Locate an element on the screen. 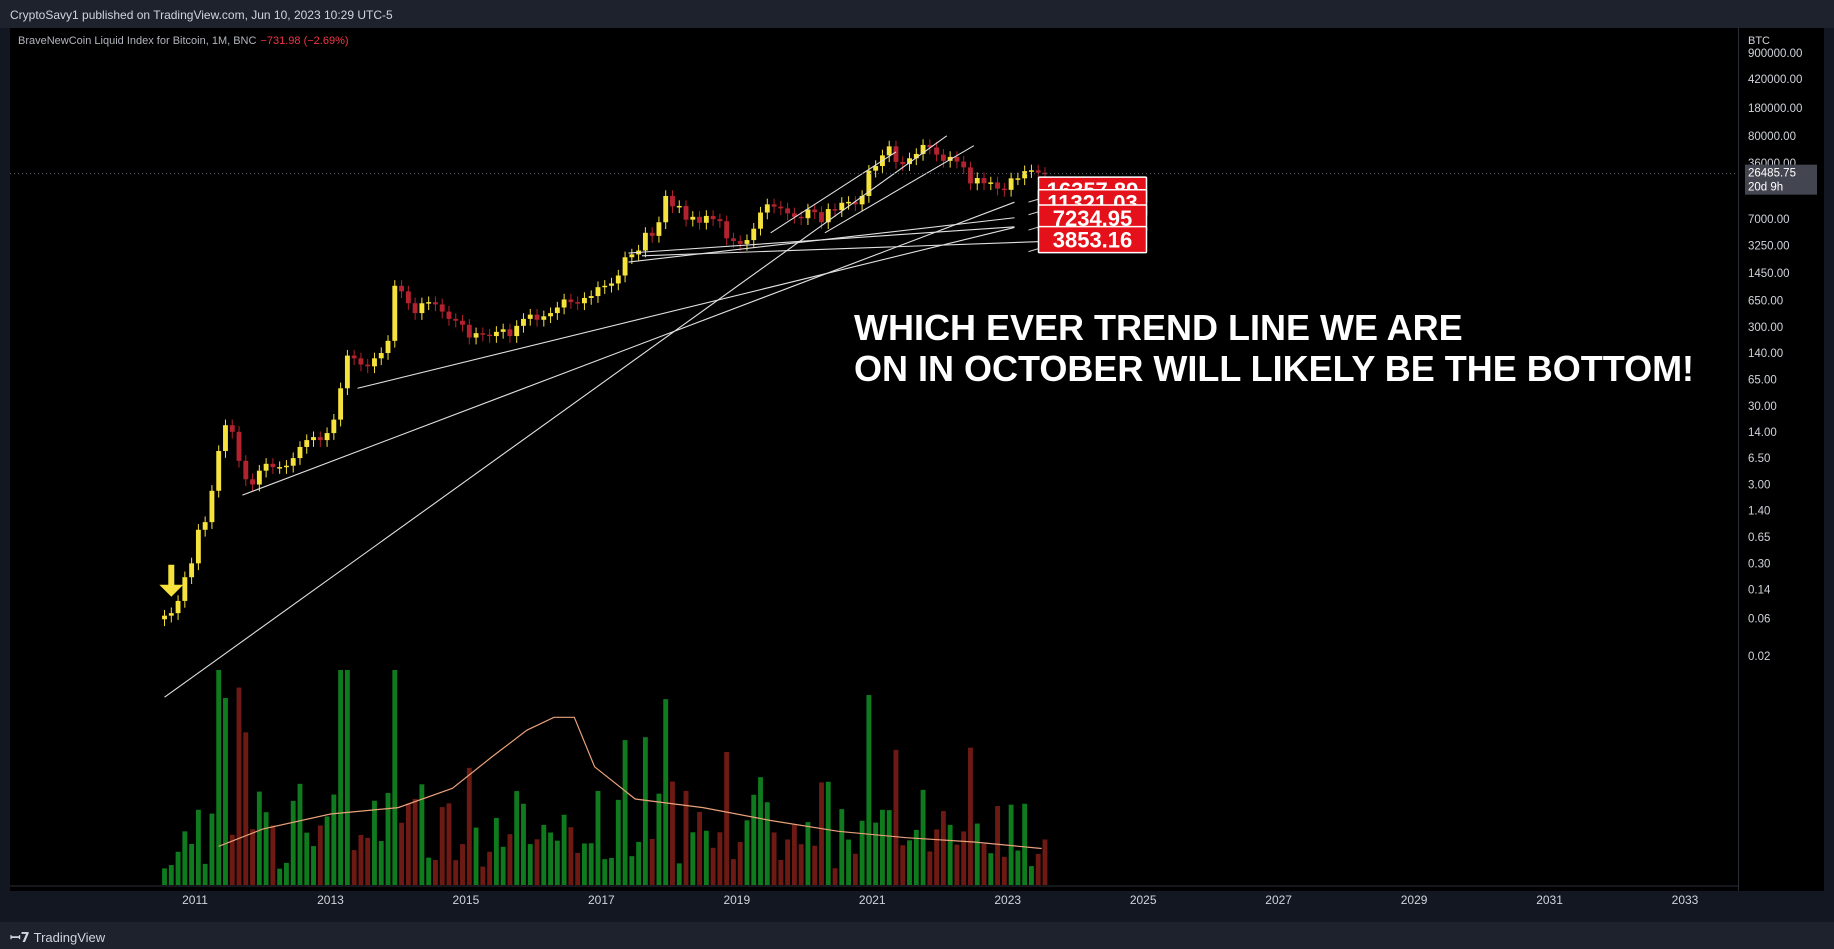 Image resolution: width=1834 pixels, height=949 pixels. y-axis-tick-label: 14.00 is located at coordinates (1762, 433).